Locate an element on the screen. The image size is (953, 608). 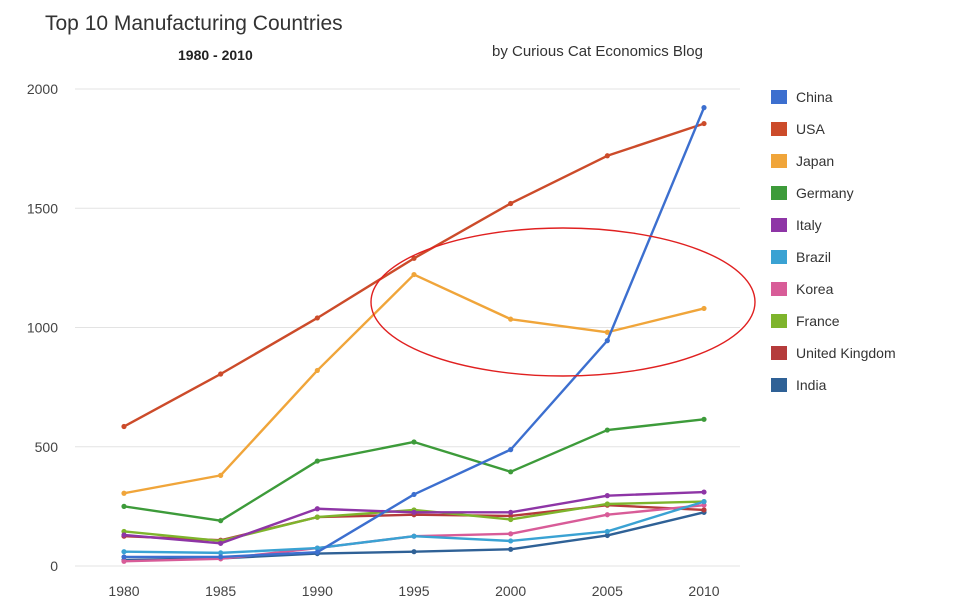
point-brazil-1985 is located at coordinates (221, 553).